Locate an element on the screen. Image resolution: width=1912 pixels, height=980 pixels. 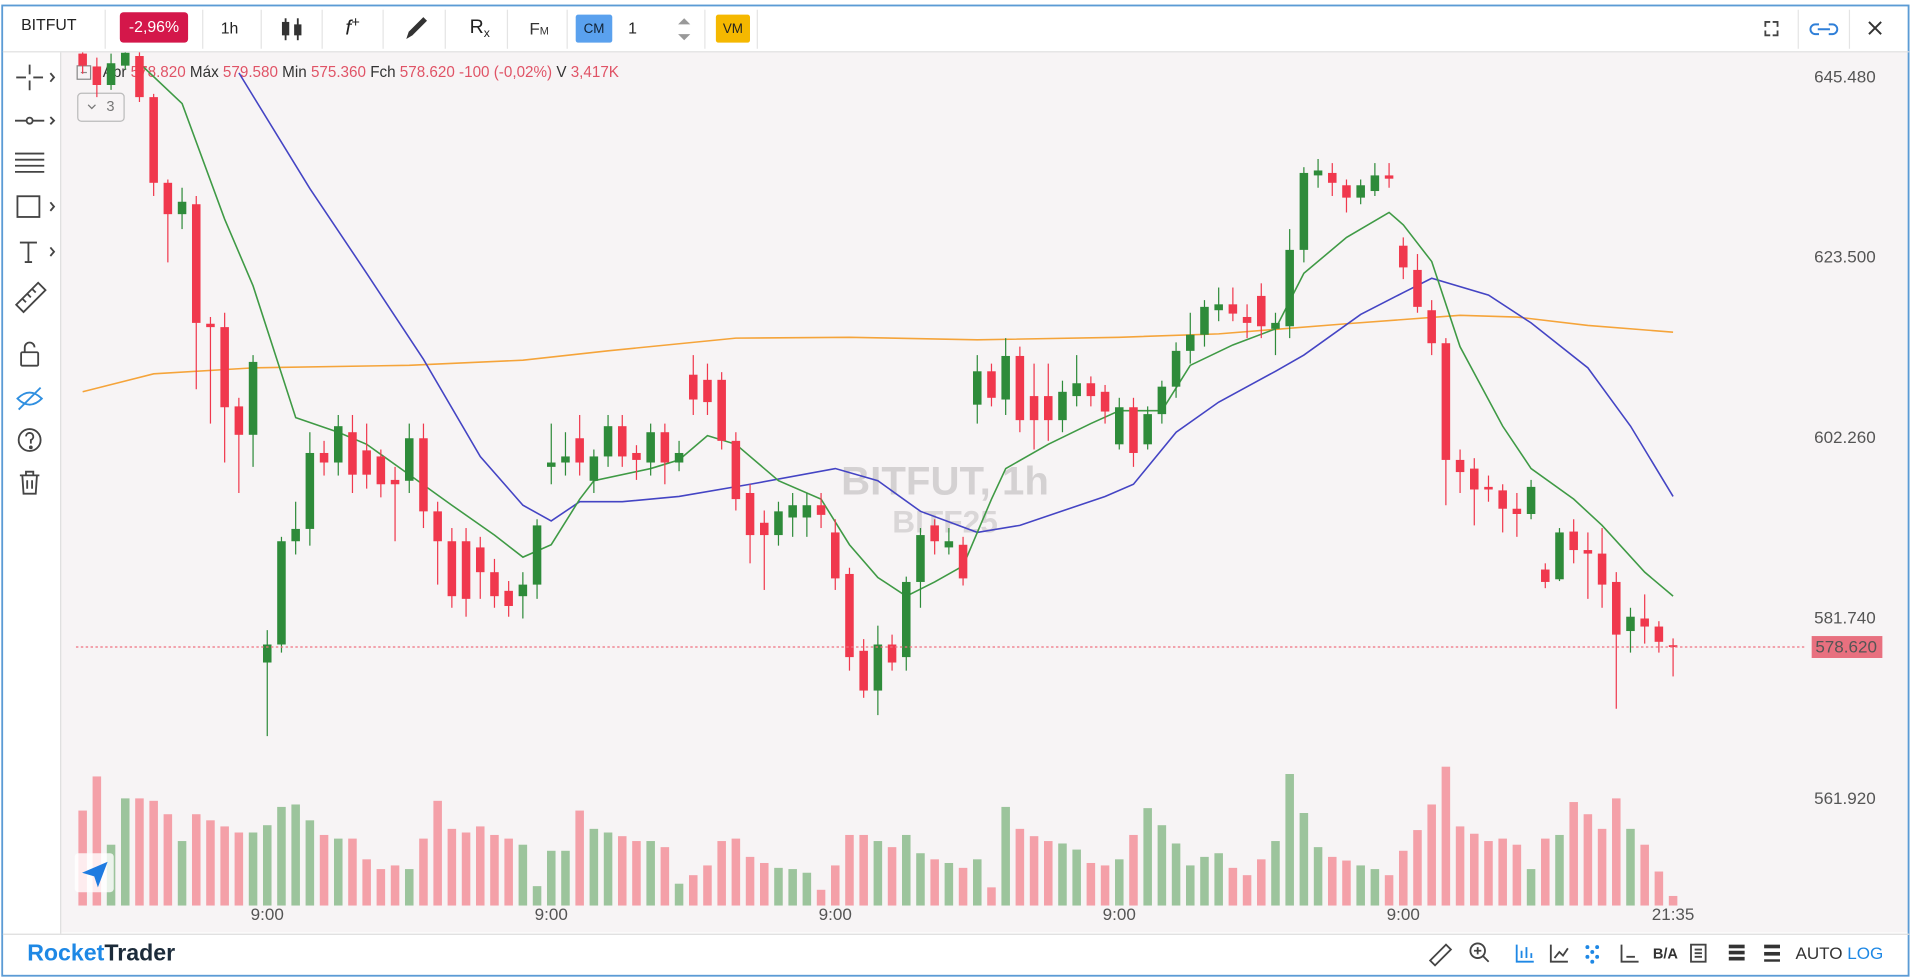
interval-button: 1h is located at coordinates (230, 28).